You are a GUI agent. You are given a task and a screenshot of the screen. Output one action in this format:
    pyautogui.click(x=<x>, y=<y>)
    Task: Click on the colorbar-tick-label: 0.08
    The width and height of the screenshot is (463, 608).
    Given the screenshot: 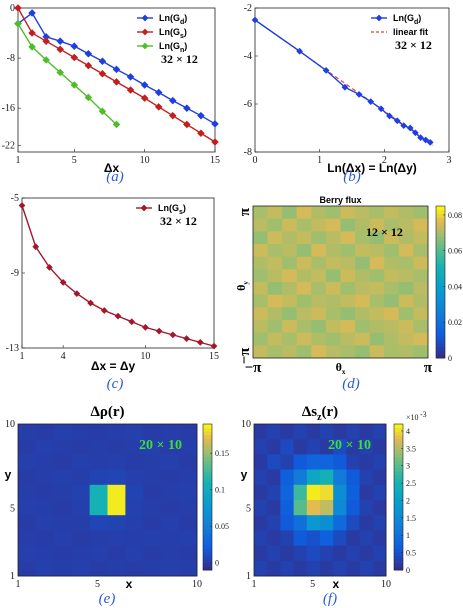 What is the action you would take?
    pyautogui.click(x=455, y=215)
    